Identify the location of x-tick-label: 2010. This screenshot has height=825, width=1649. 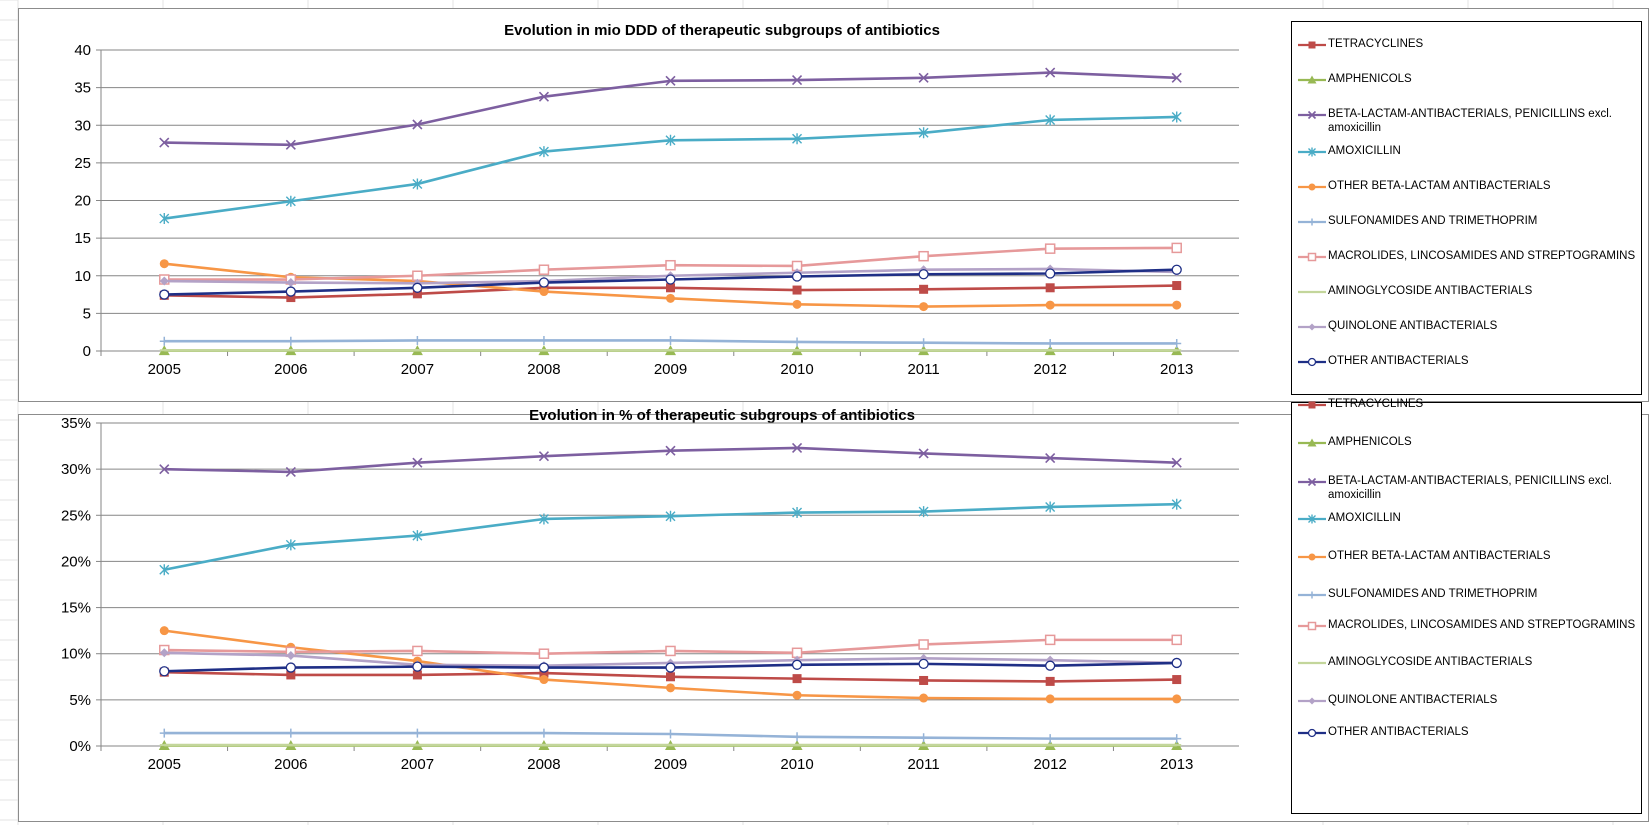
(796, 369).